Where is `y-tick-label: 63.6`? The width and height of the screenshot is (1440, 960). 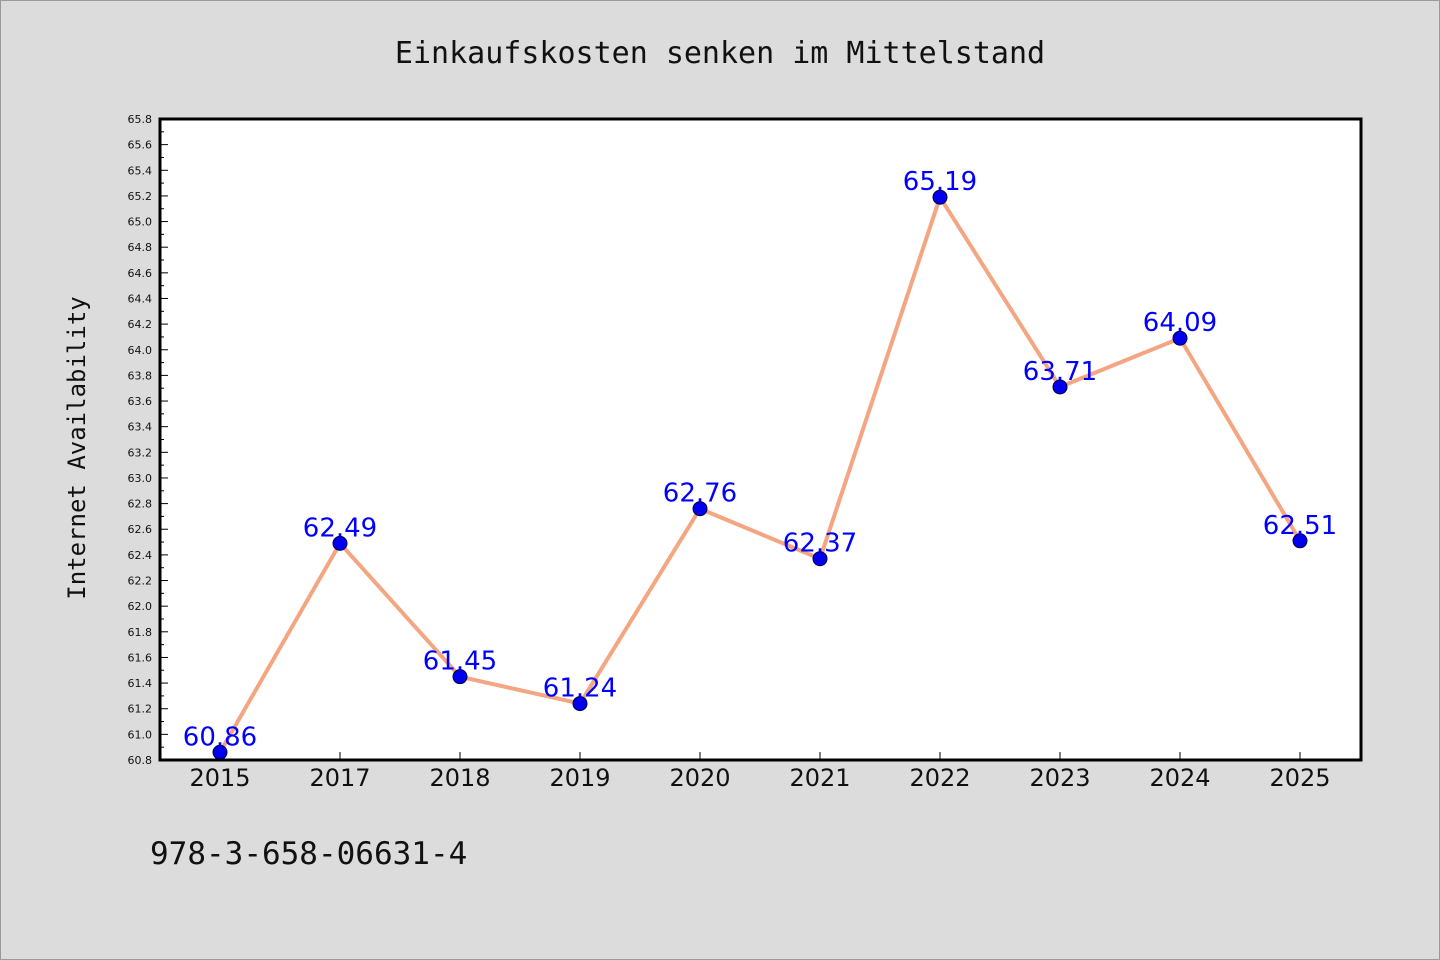
y-tick-label: 63.6 is located at coordinates (140, 401).